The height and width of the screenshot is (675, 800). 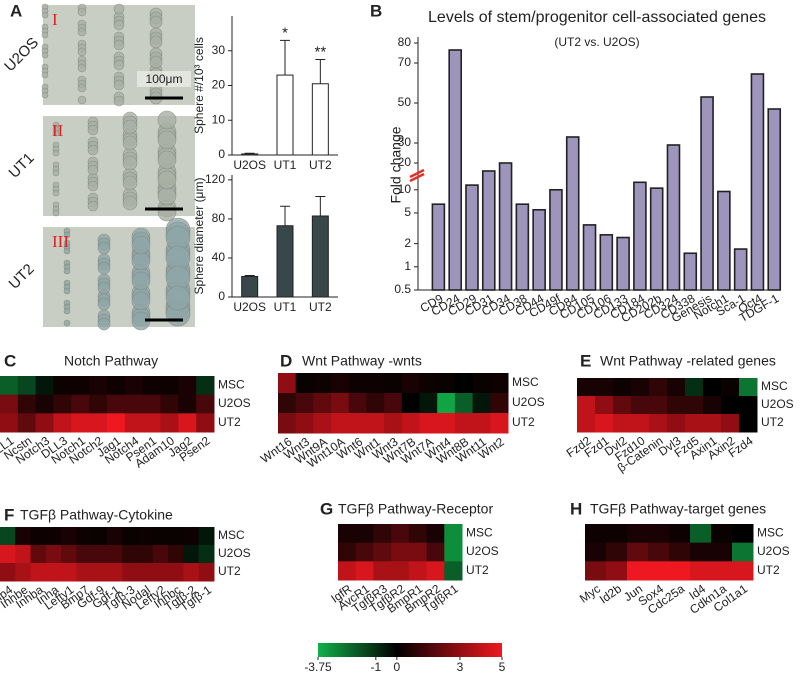 I want to click on panel-label: A, so click(x=16, y=10).